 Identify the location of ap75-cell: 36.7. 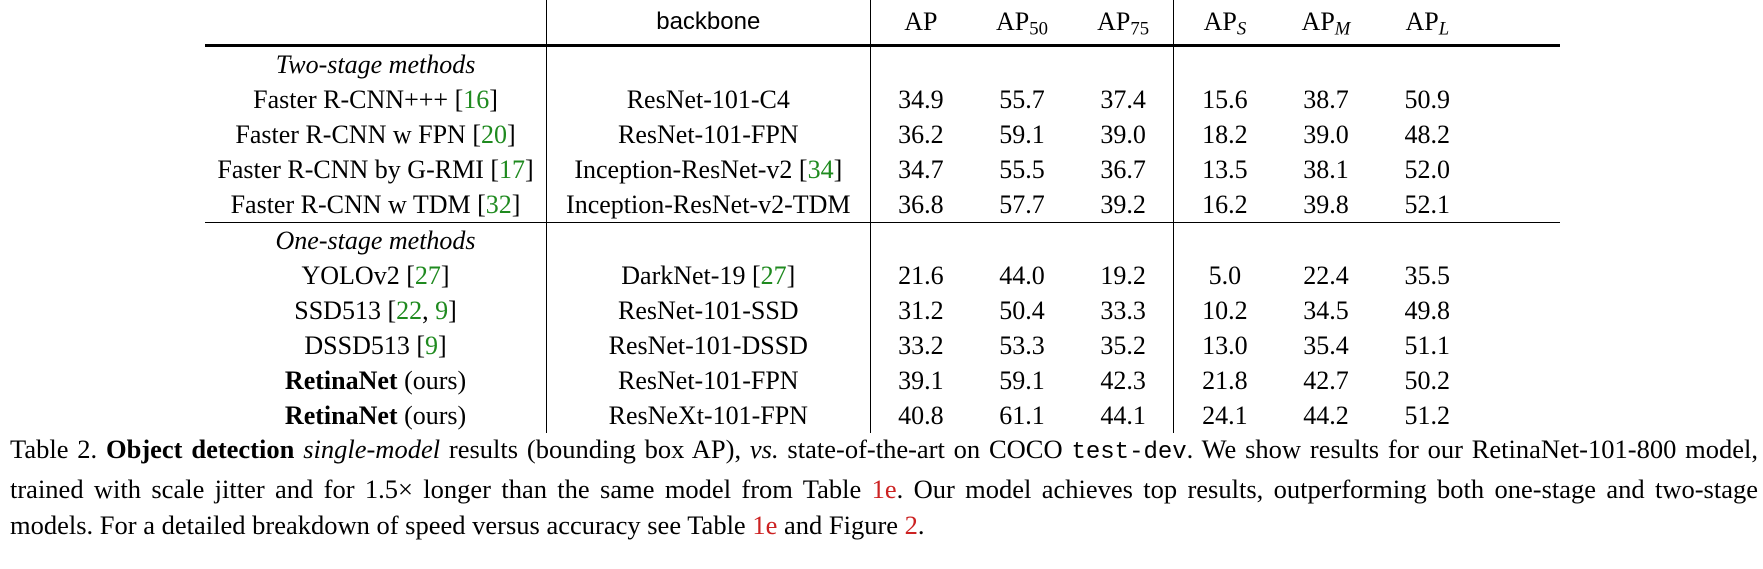
(1123, 169).